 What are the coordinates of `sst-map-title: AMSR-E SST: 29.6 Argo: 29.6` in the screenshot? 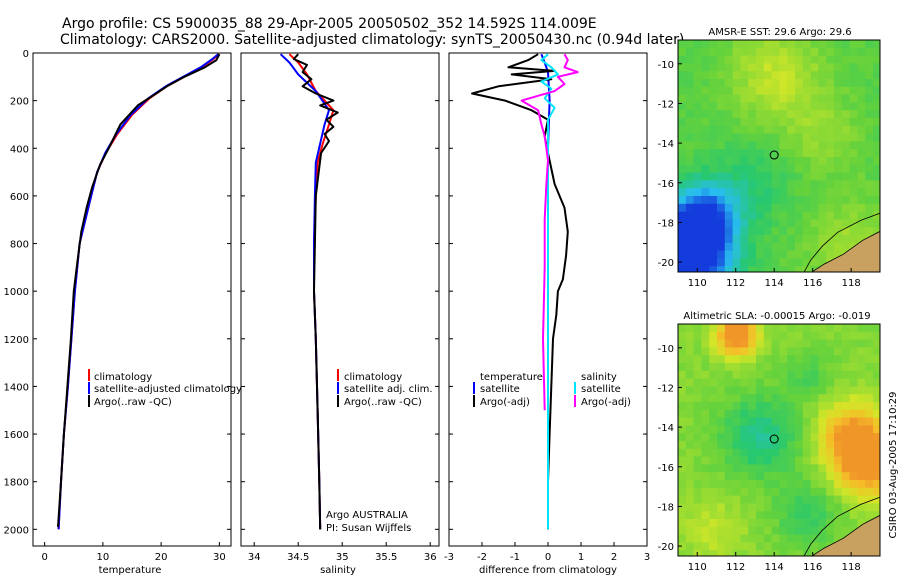 It's located at (779, 32).